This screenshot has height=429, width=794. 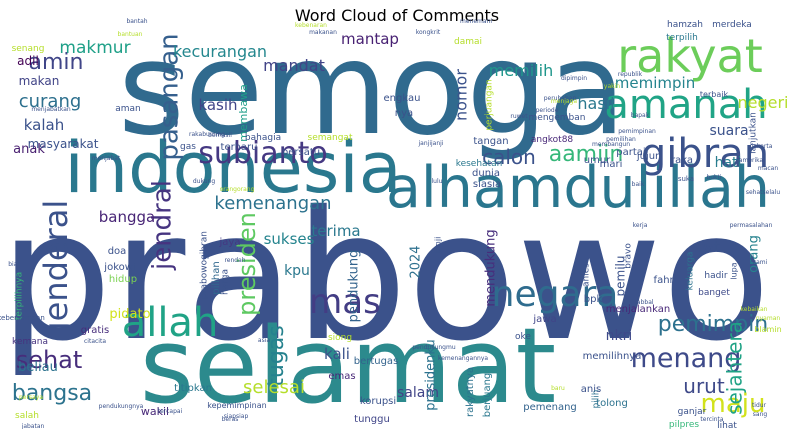 I want to click on word-menjaga: menjaga, so click(x=564, y=101).